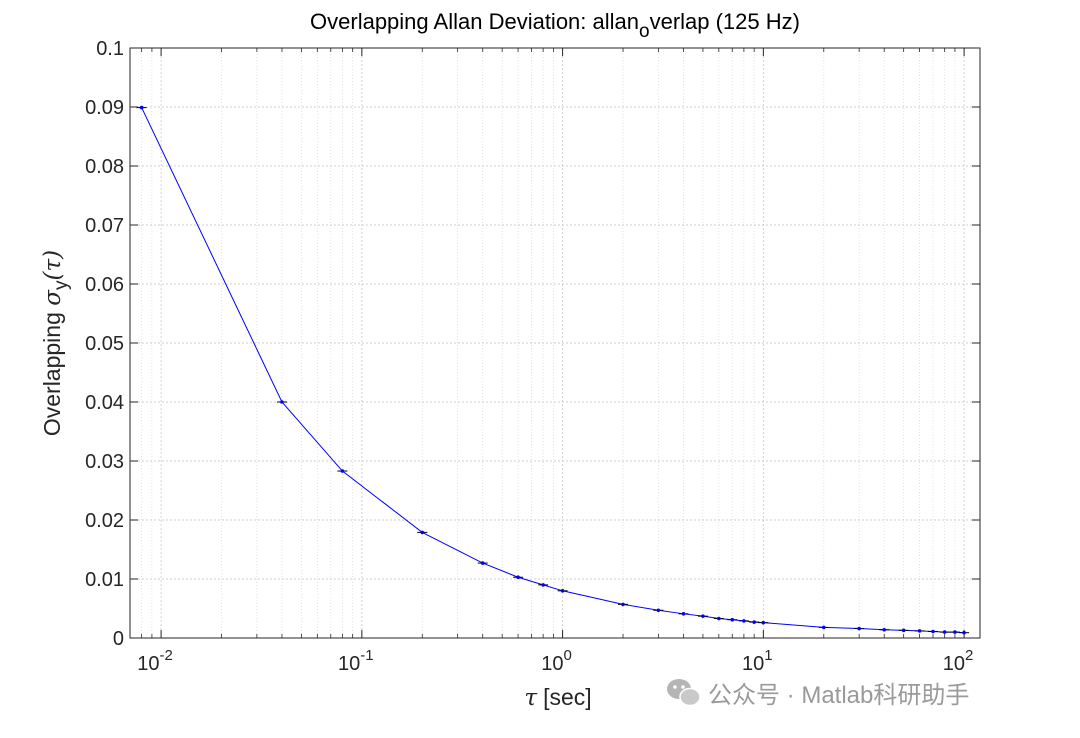 The width and height of the screenshot is (1080, 738). I want to click on y-tick-label: 0.05, so click(104, 344).